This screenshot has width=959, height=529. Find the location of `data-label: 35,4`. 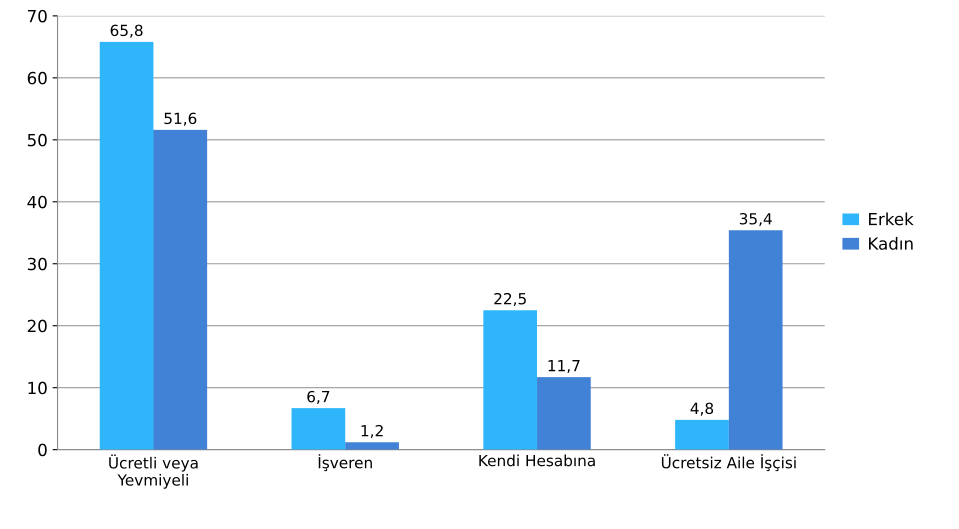

data-label: 35,4 is located at coordinates (756, 219).